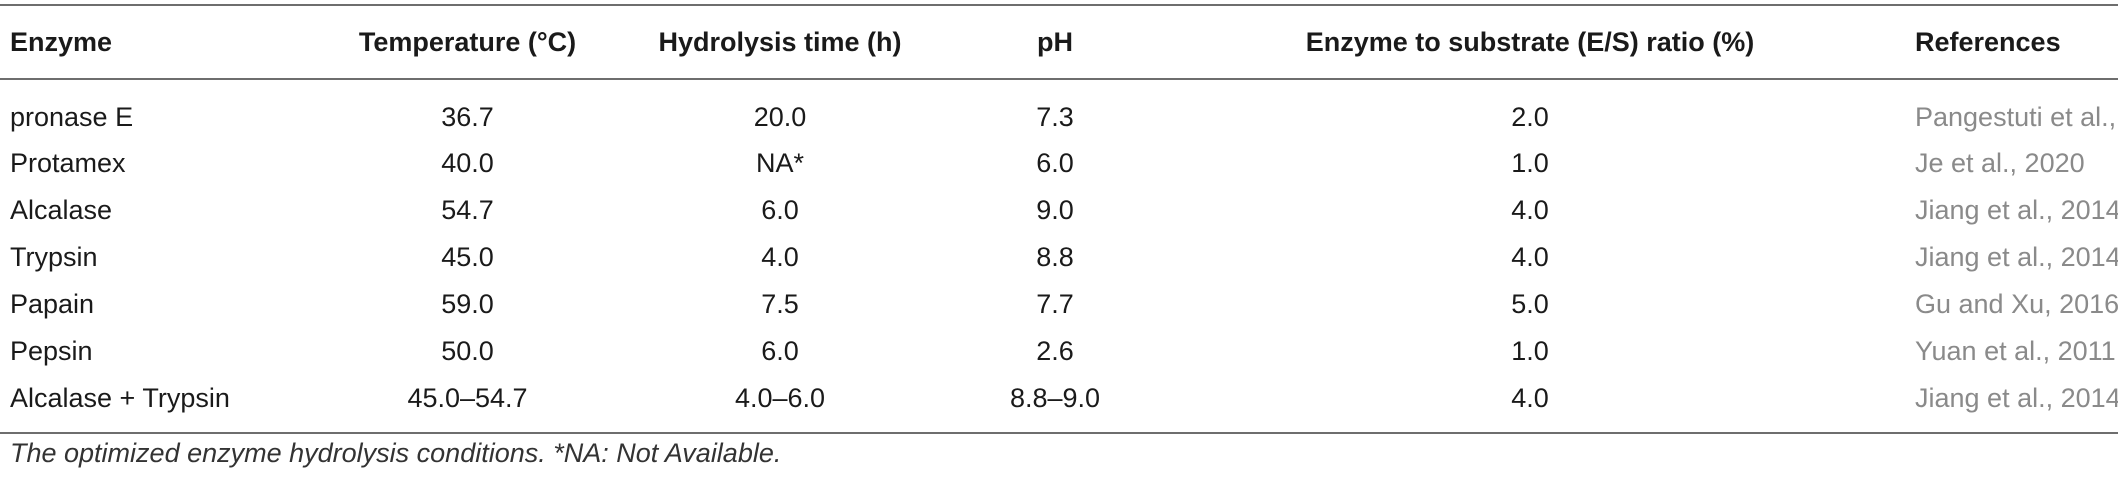 The width and height of the screenshot is (2118, 480). What do you see at coordinates (467, 257) in the screenshot?
I see `cell-temperature: 45.0` at bounding box center [467, 257].